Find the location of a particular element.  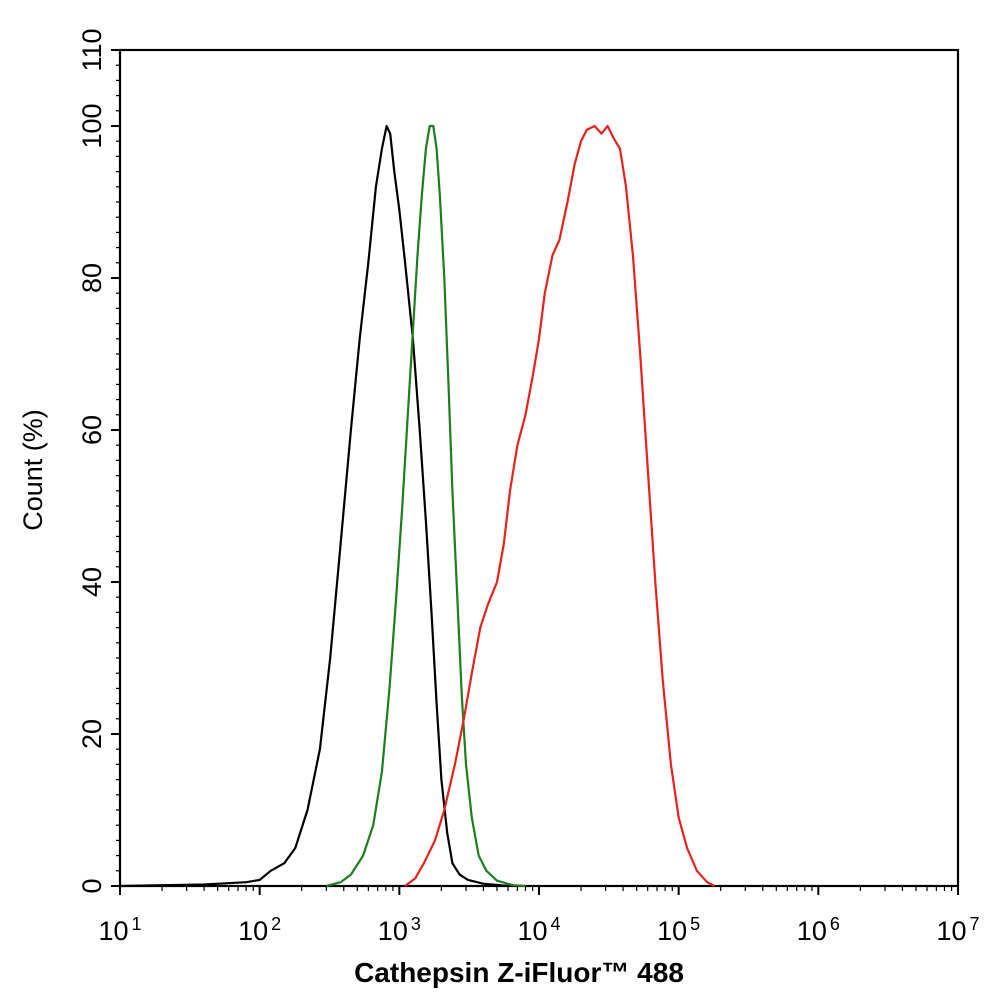

y-axis-title: Count (%) is located at coordinates (33, 470).